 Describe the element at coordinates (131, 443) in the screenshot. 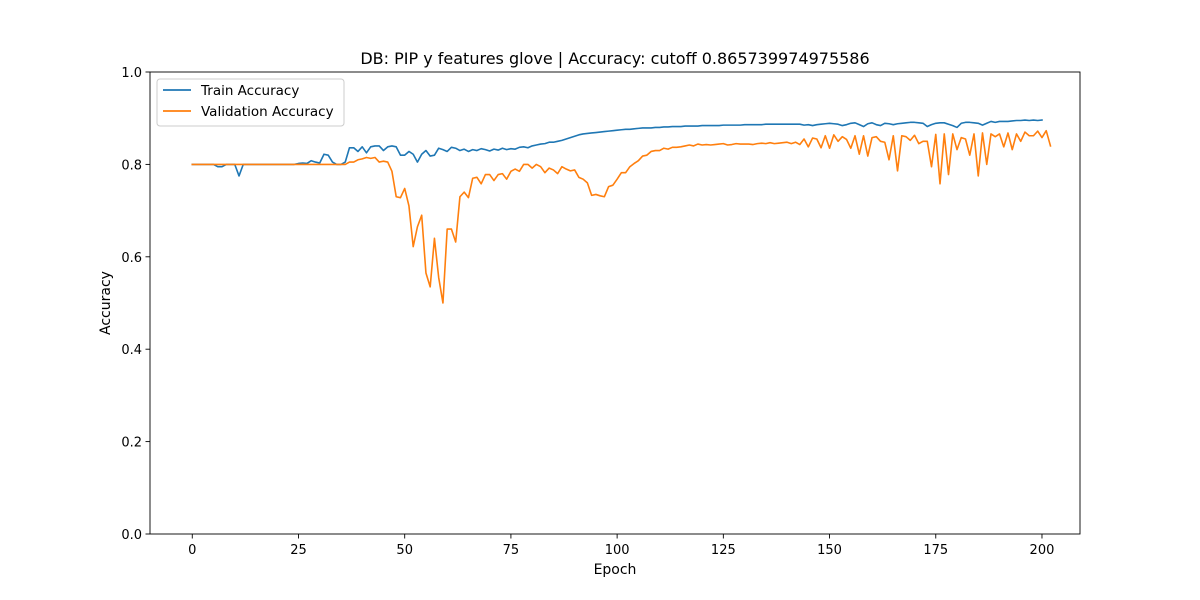

I see `y-tick-label: 0.2` at that location.